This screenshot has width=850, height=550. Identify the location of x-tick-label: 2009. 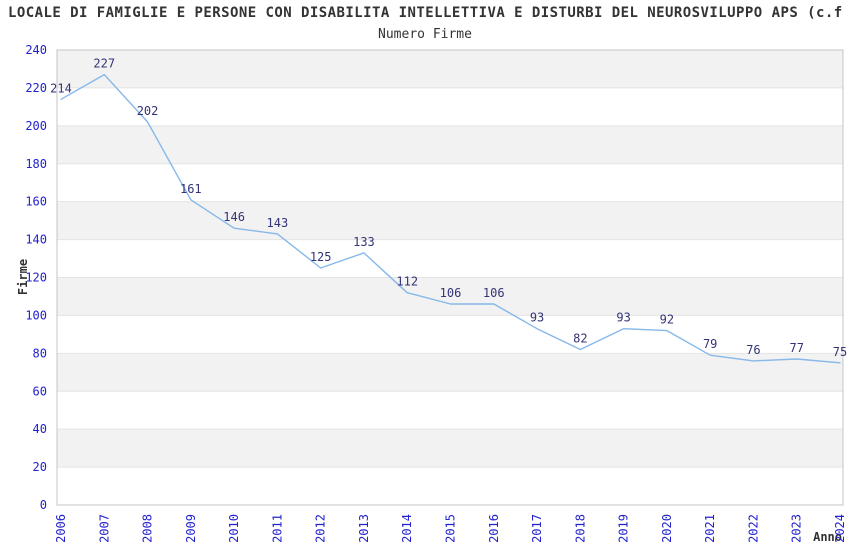
(191, 528).